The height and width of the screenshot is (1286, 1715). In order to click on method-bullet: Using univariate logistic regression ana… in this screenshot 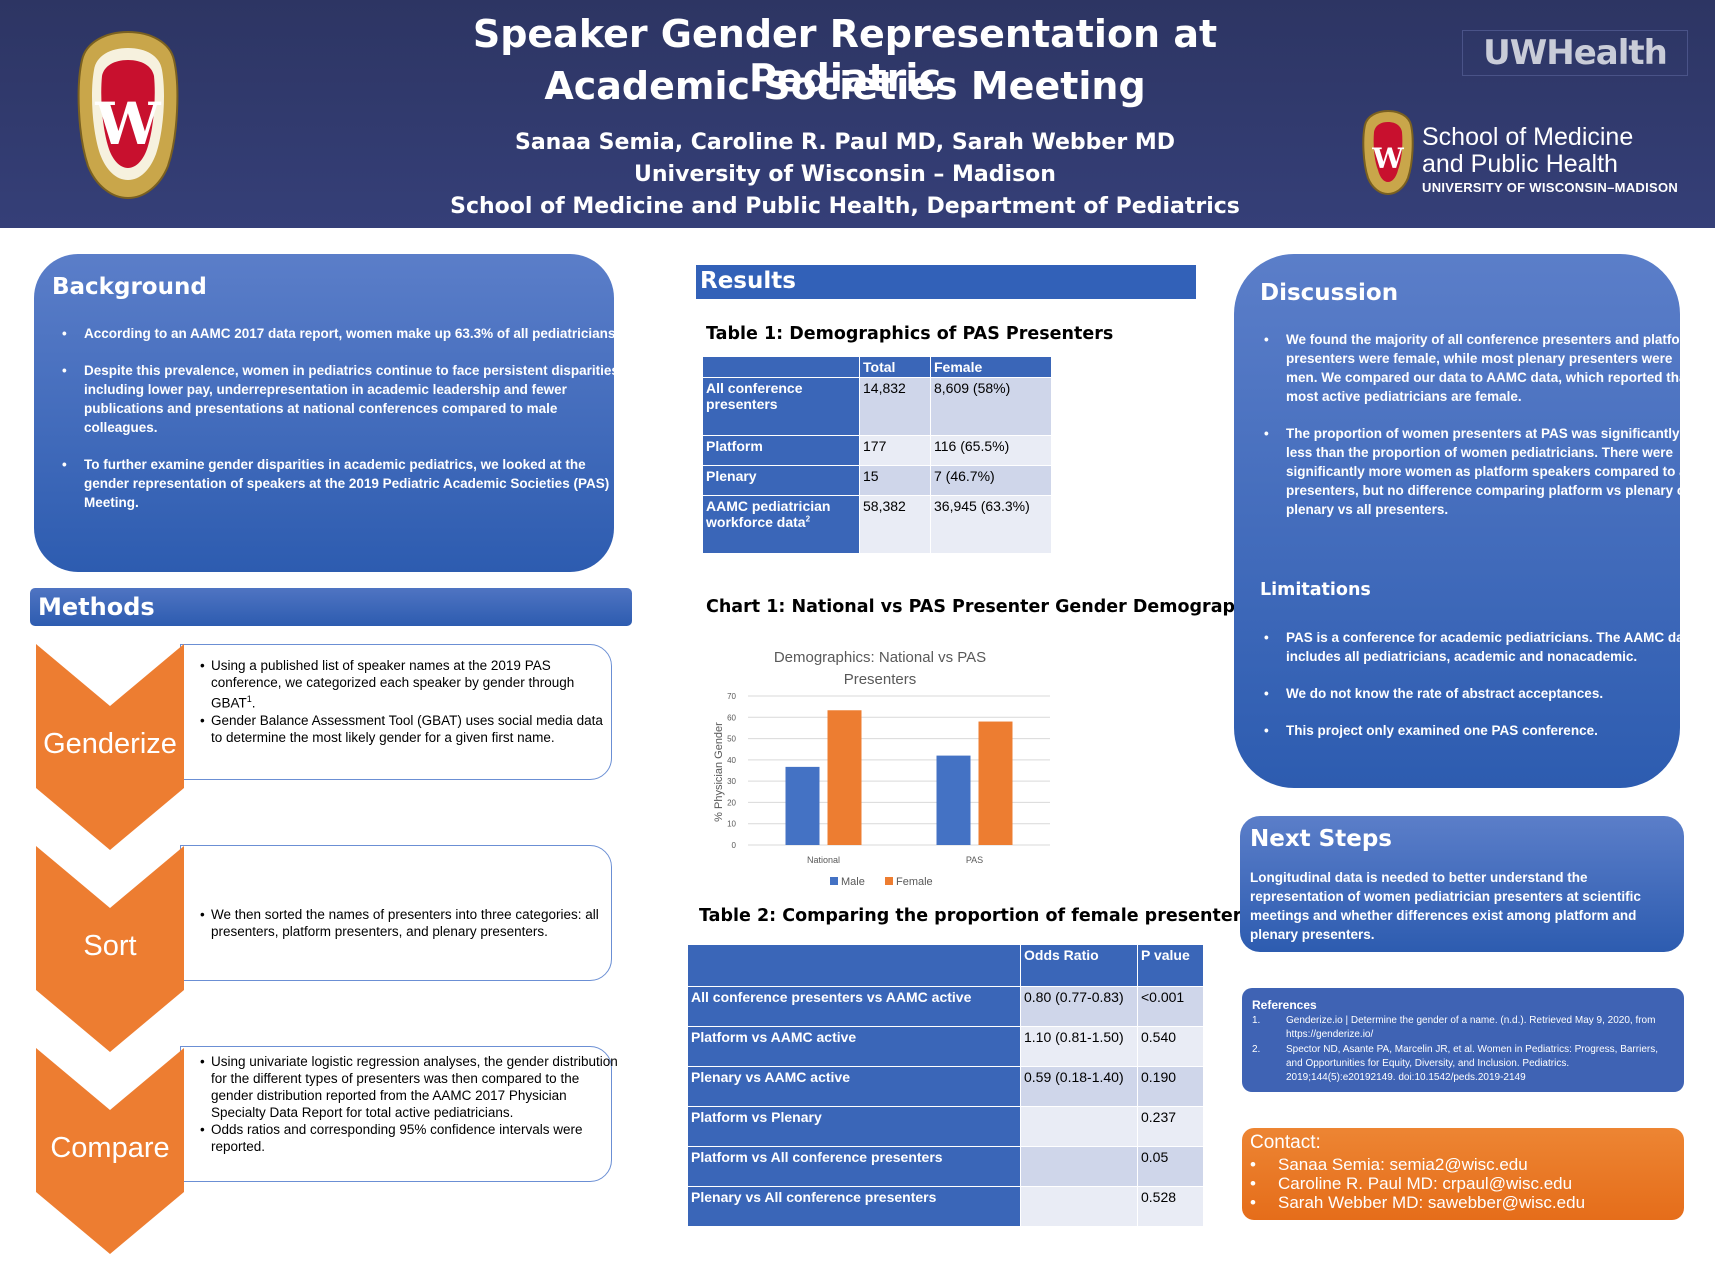, I will do `click(410, 1087)`.